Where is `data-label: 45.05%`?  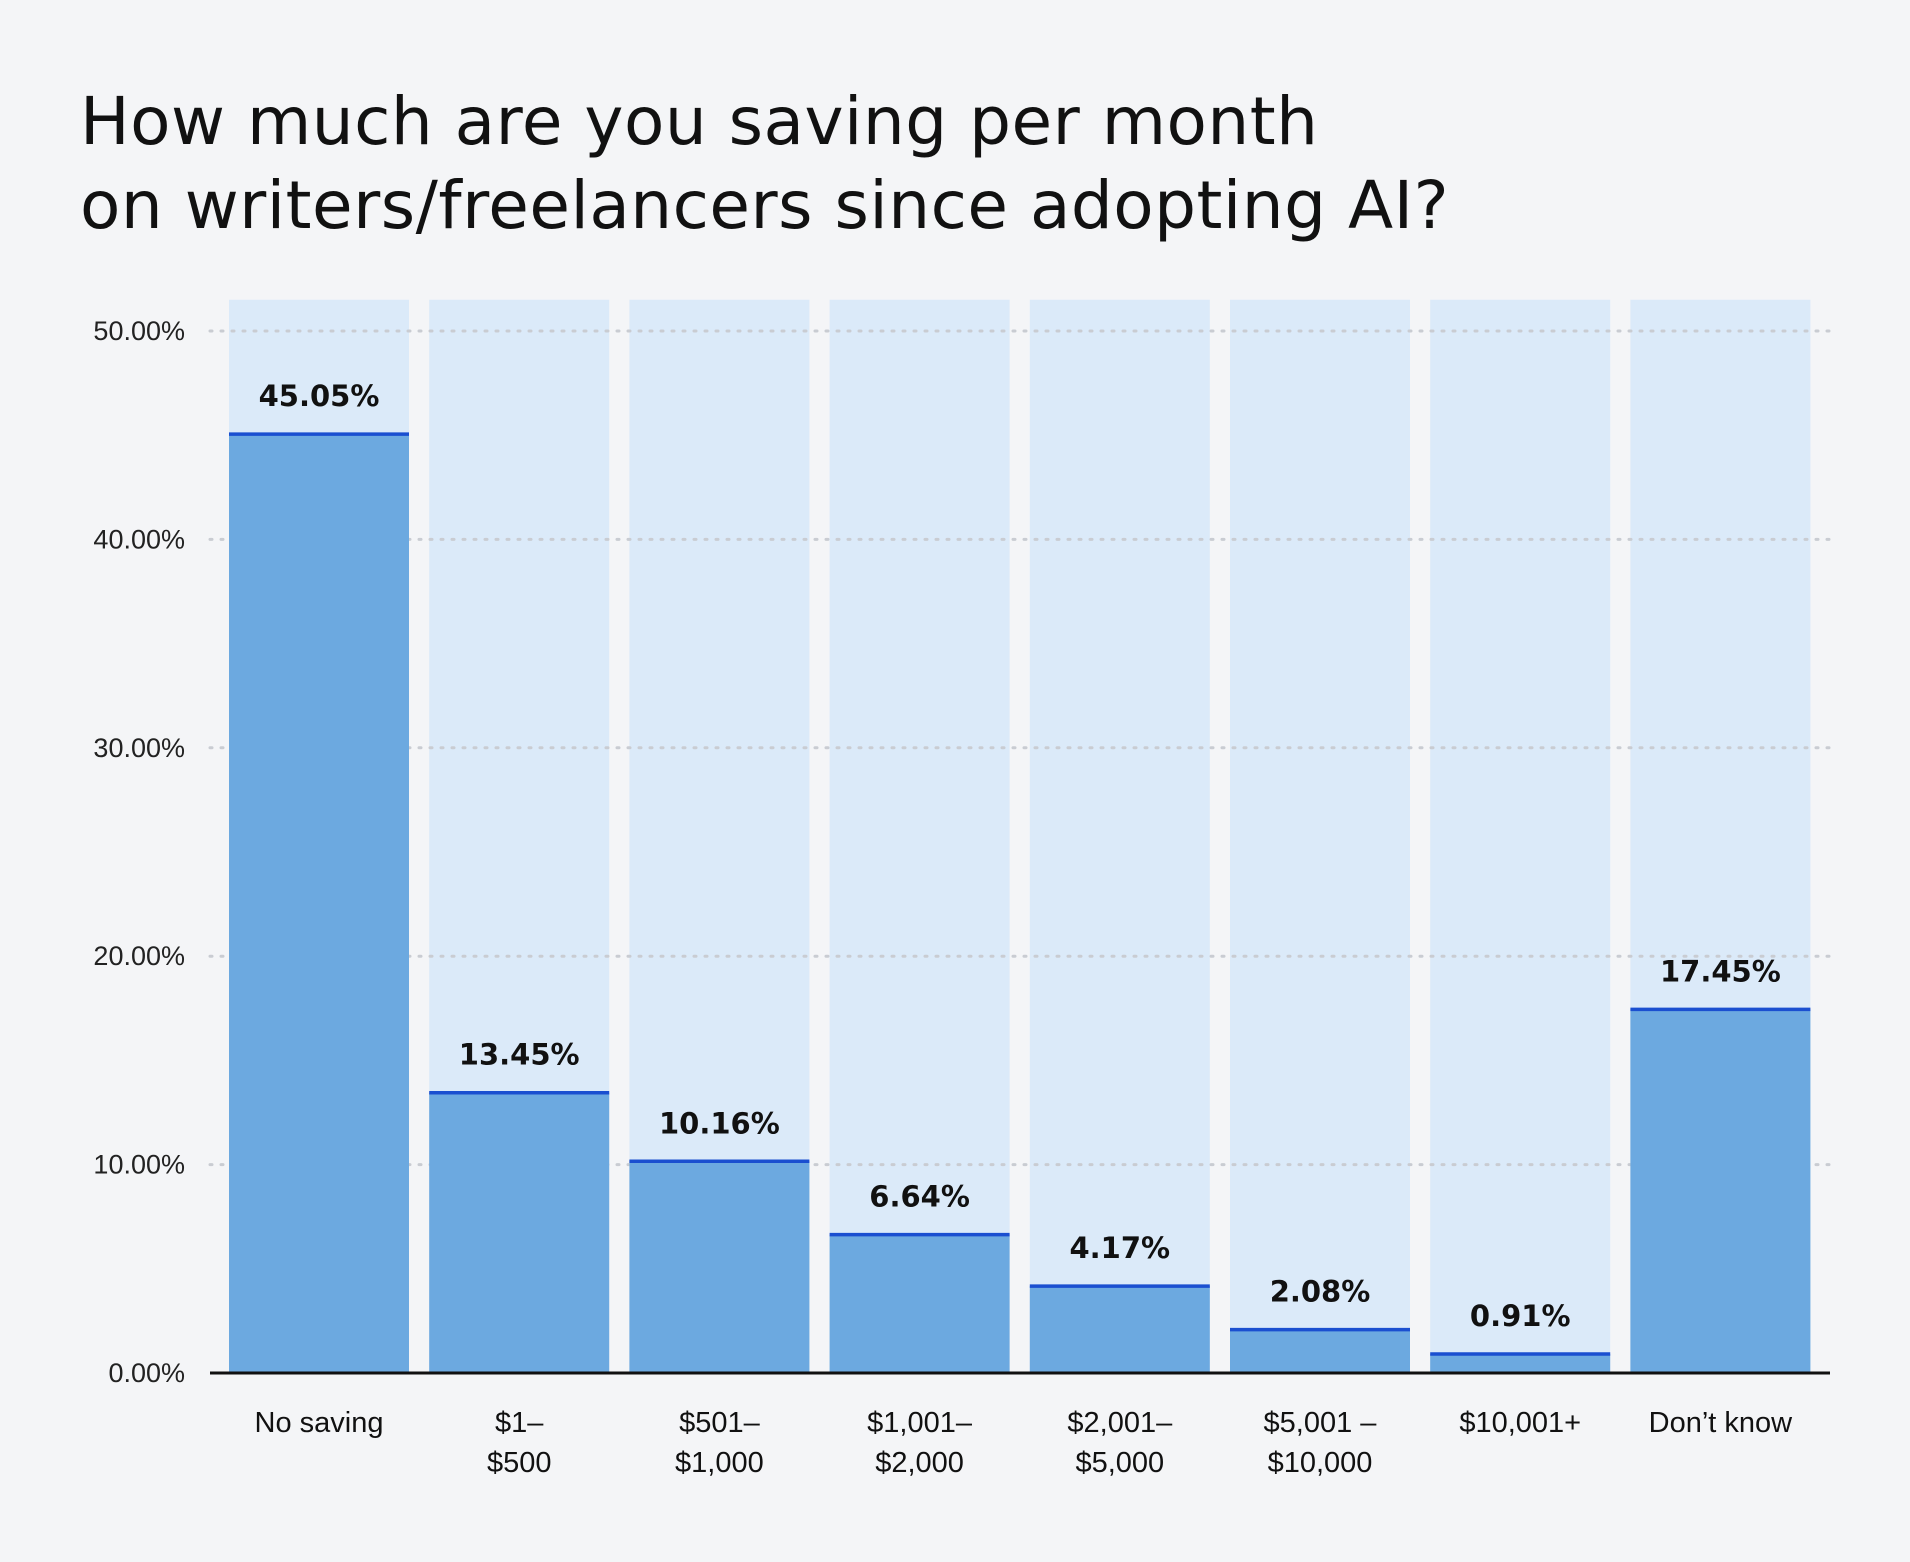 data-label: 45.05% is located at coordinates (319, 396).